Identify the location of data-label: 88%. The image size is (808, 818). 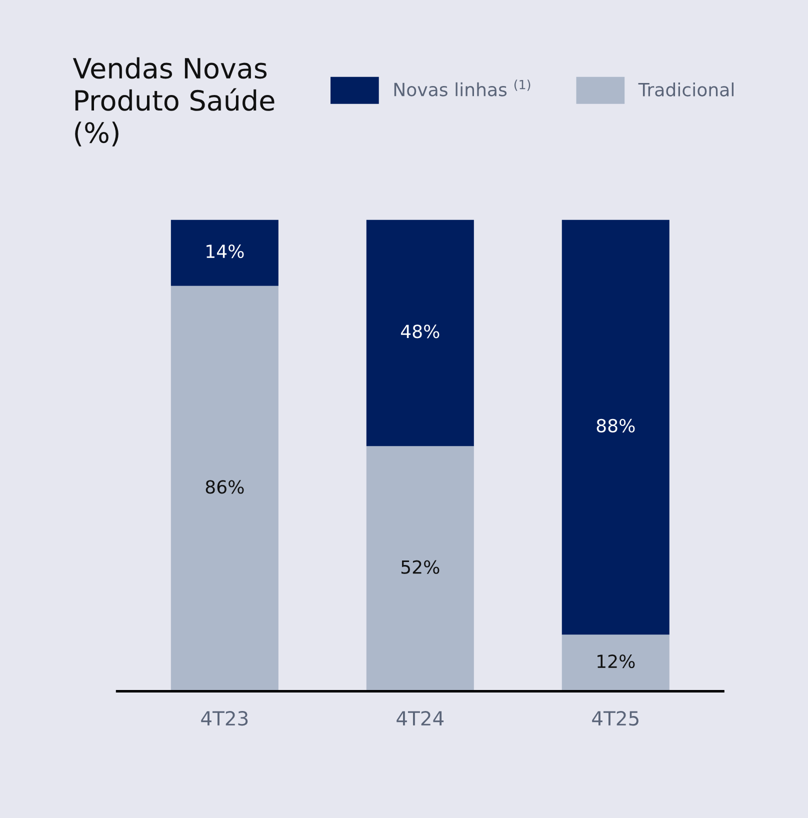
(615, 425).